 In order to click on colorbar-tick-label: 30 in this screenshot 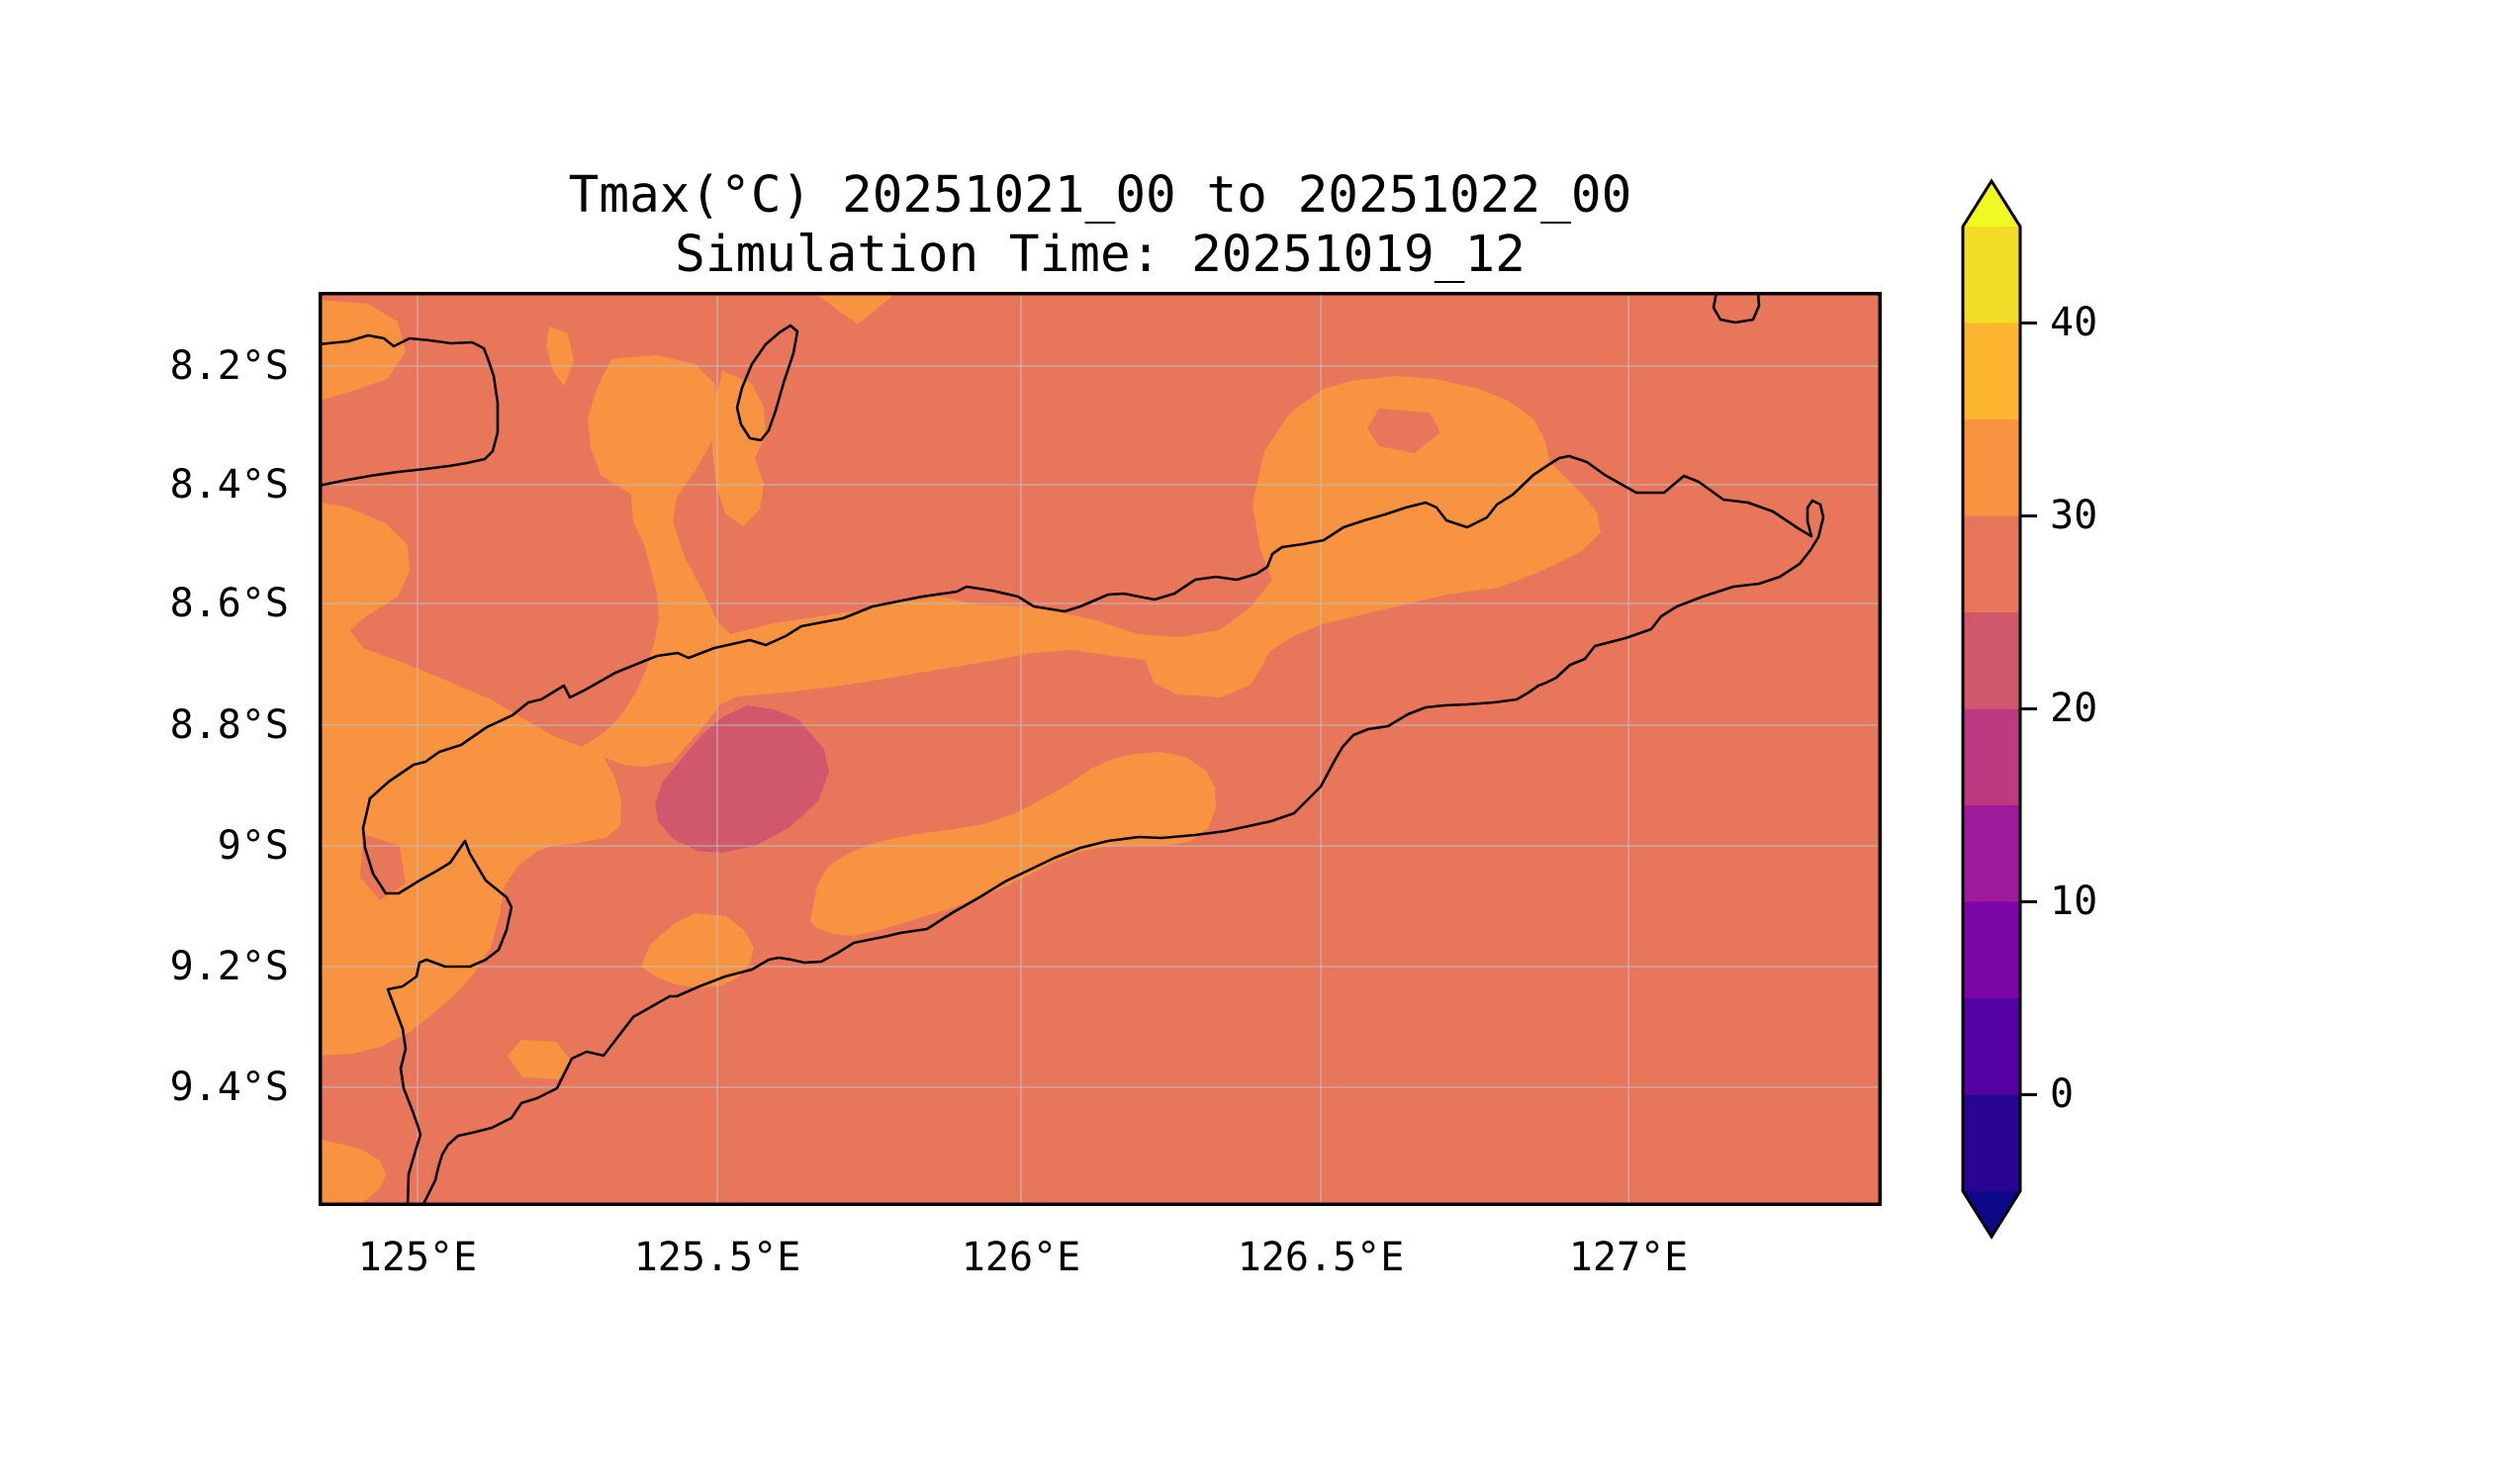, I will do `click(2074, 515)`.